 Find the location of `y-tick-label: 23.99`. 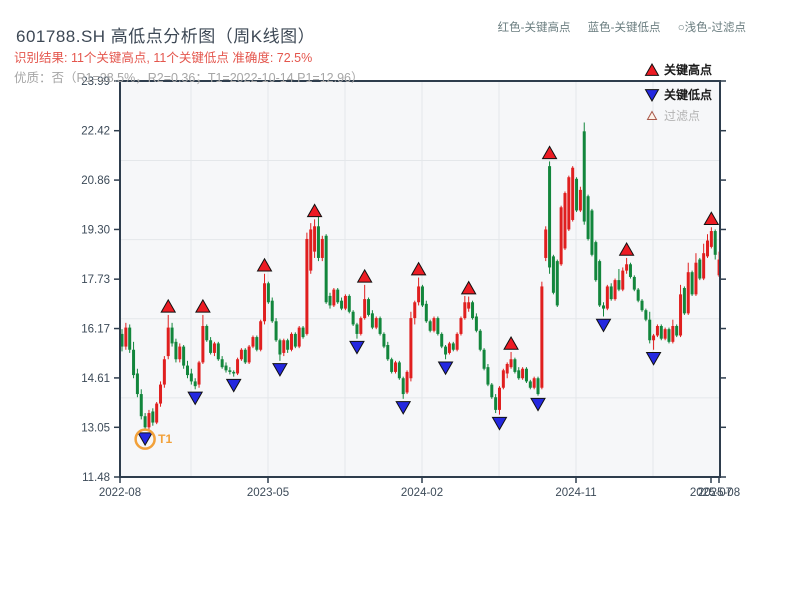

y-tick-label: 23.99 is located at coordinates (95, 82).